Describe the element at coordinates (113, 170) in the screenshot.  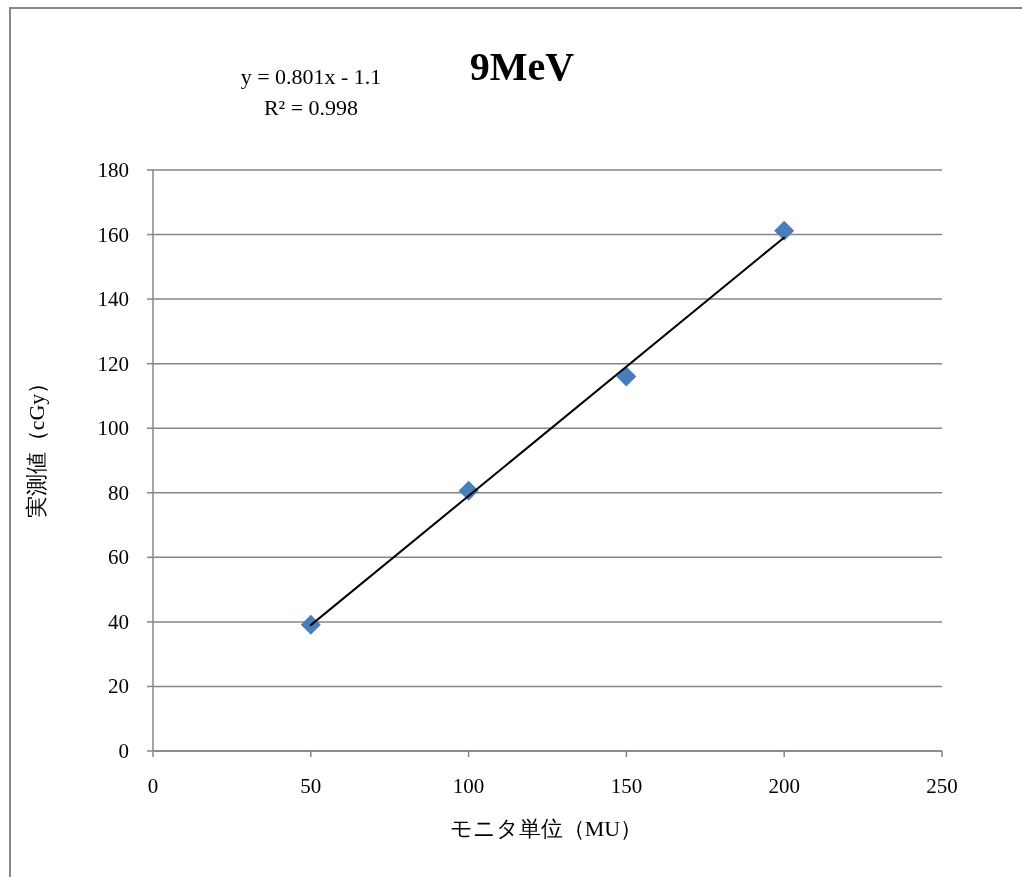
I see `y-tick-label: 180` at that location.